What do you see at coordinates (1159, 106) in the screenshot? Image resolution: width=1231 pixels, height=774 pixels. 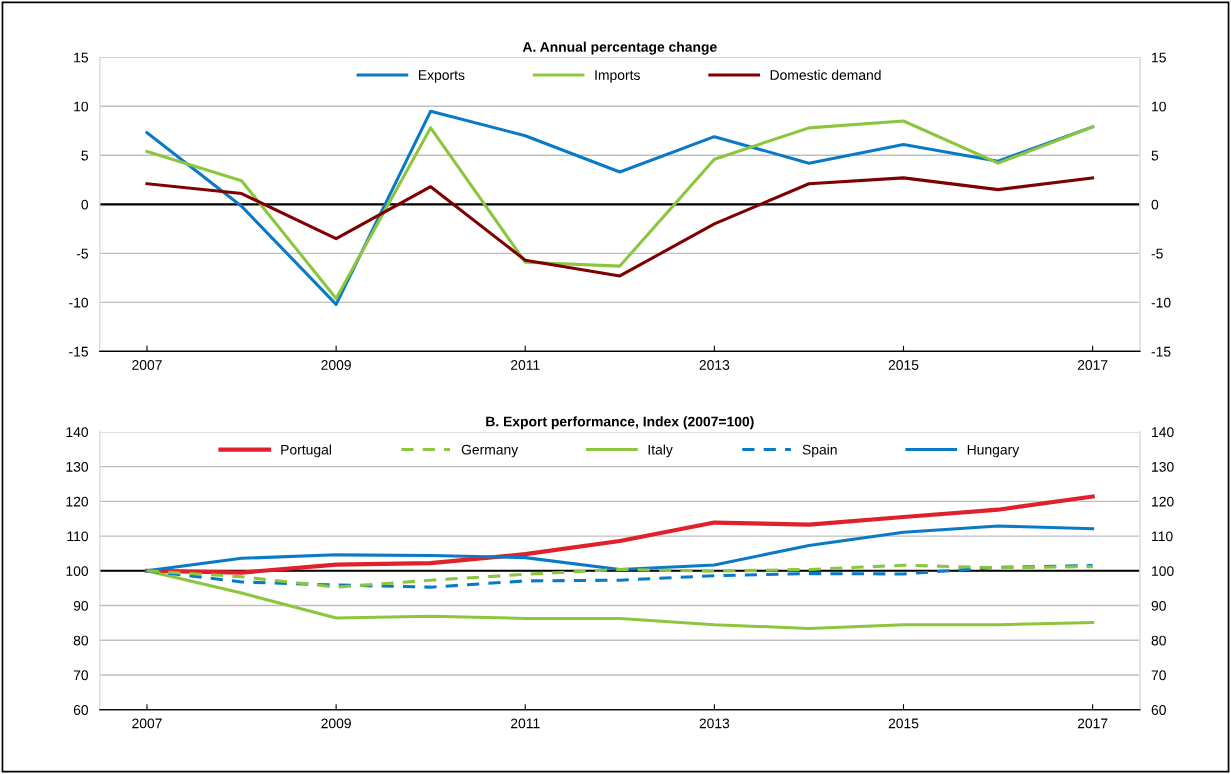 I see `y2-tick-label: 10` at bounding box center [1159, 106].